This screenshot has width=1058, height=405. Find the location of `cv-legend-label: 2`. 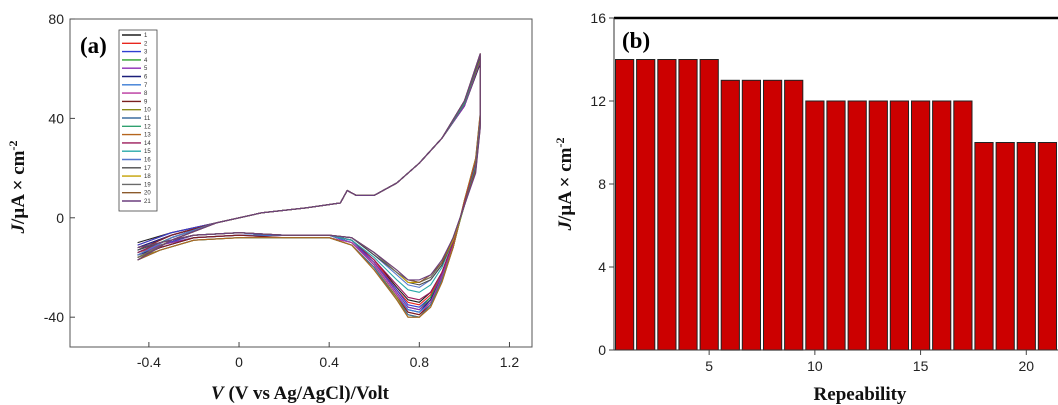

cv-legend-label: 2 is located at coordinates (146, 44).